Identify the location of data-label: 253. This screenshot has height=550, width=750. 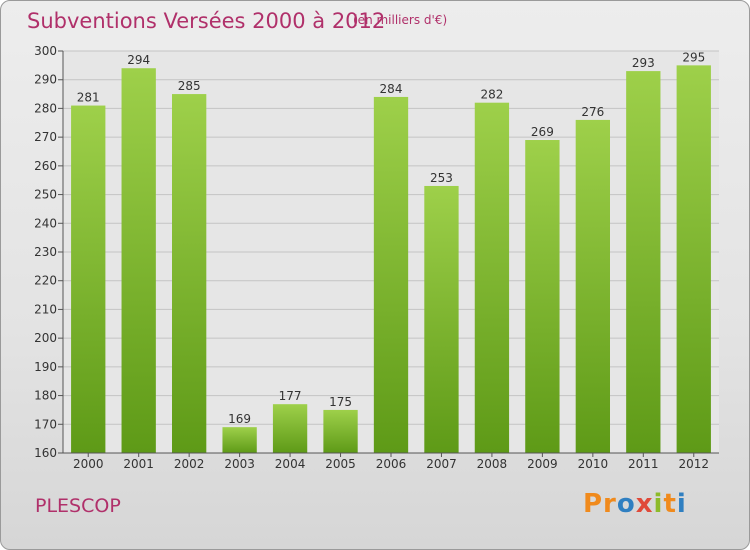
(441, 178).